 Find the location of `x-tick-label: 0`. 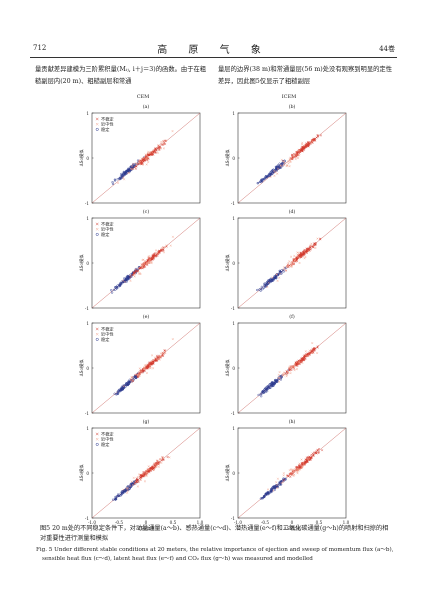

x-tick-label: 0 is located at coordinates (292, 522).